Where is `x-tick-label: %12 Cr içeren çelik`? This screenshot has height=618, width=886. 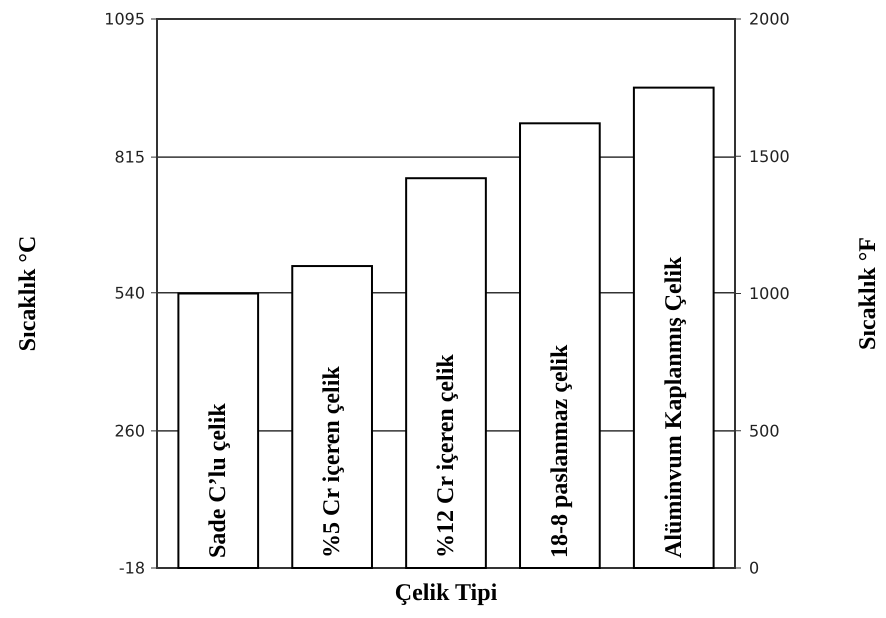
x-tick-label: %12 Cr içeren çelik is located at coordinates (446, 456).